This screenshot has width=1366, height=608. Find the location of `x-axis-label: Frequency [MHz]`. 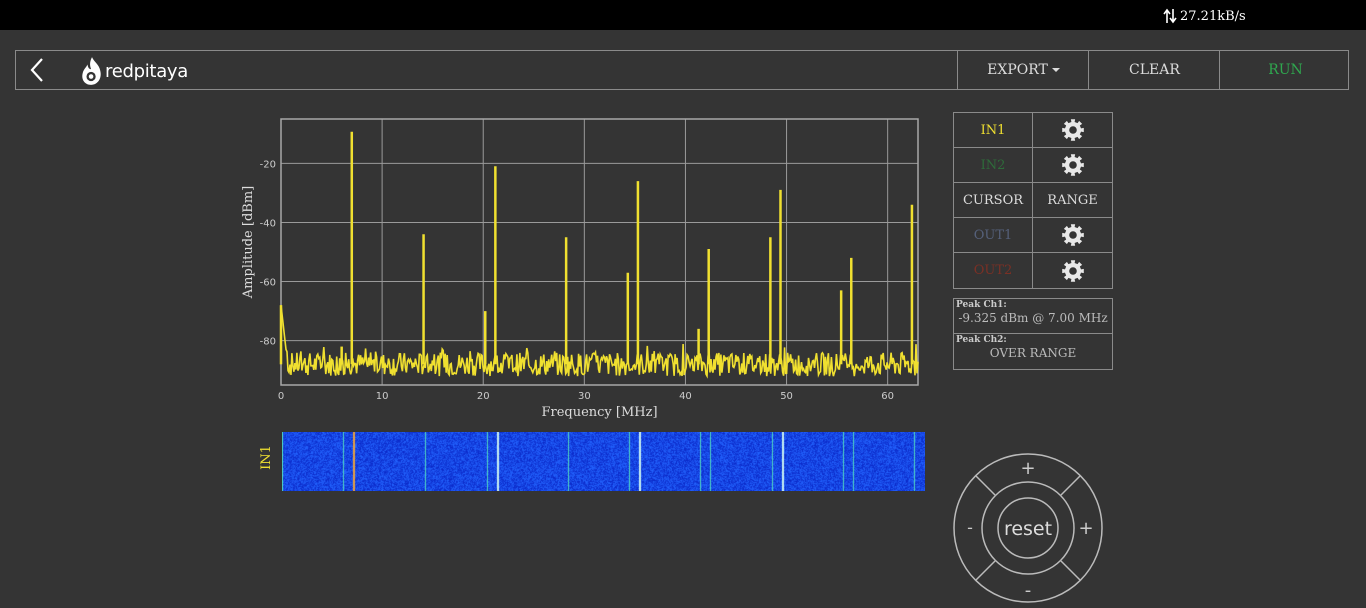

x-axis-label: Frequency [MHz] is located at coordinates (599, 412).